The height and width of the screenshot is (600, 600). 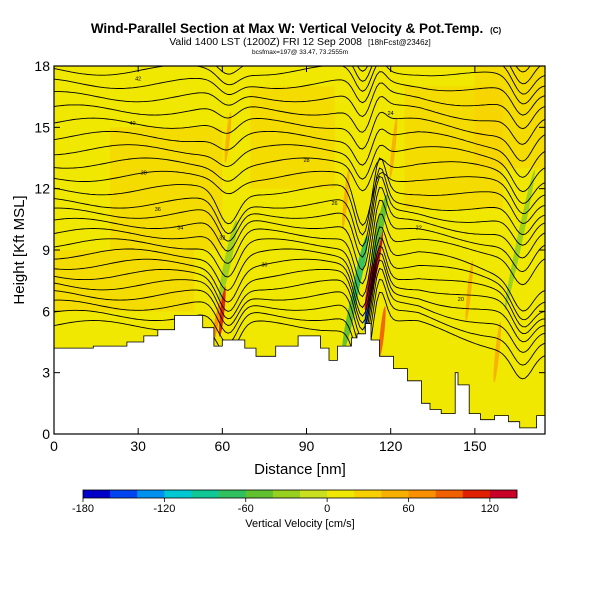 What do you see at coordinates (265, 42) in the screenshot?
I see `chart-subtitle-text: Valid 1400 LST (1200Z) FRI 12 Sep 2008` at bounding box center [265, 42].